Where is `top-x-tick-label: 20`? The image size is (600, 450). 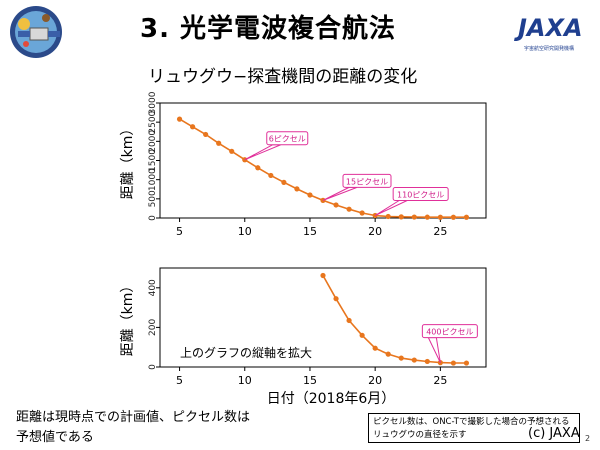 top-x-tick-label: 20 is located at coordinates (375, 231).